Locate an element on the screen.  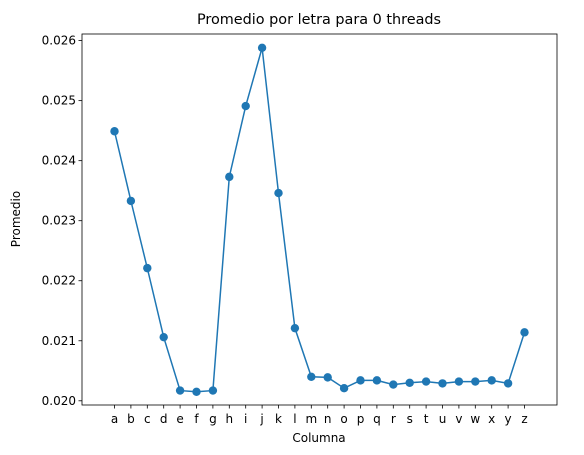
x-tick-label: s is located at coordinates (410, 419).